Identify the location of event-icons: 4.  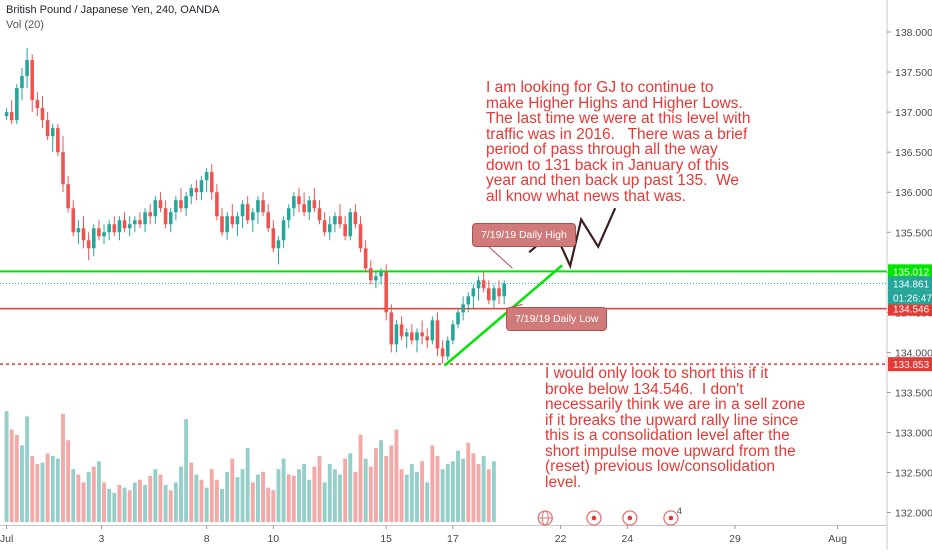
(609, 516).